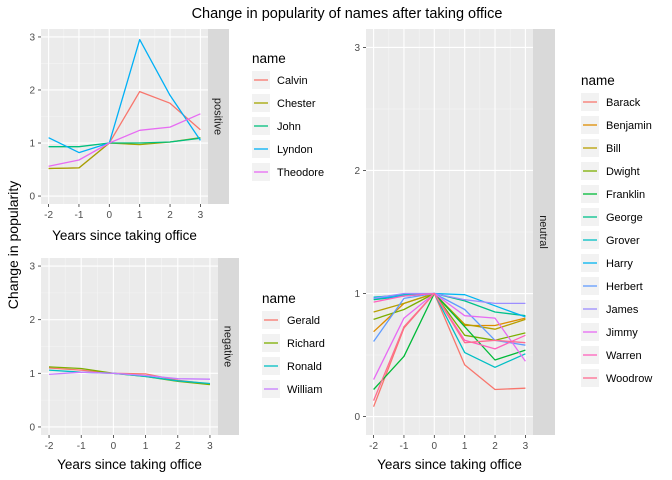 The width and height of the screenshot is (672, 480). Describe the element at coordinates (629, 379) in the screenshot. I see `legend-entry-woodrow: Woodrow` at that location.